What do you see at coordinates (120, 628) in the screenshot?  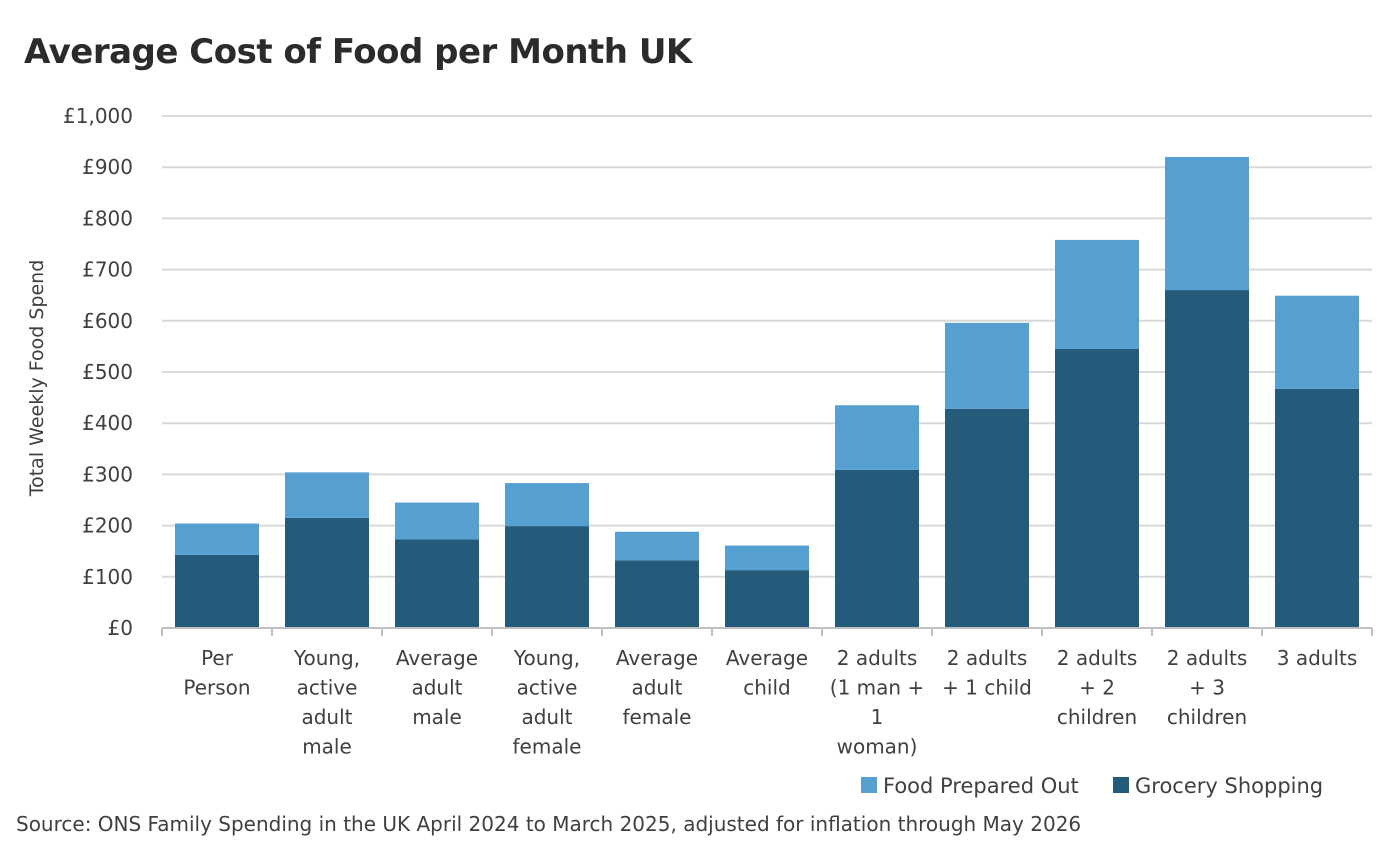 I see `y-tick-label: £0` at bounding box center [120, 628].